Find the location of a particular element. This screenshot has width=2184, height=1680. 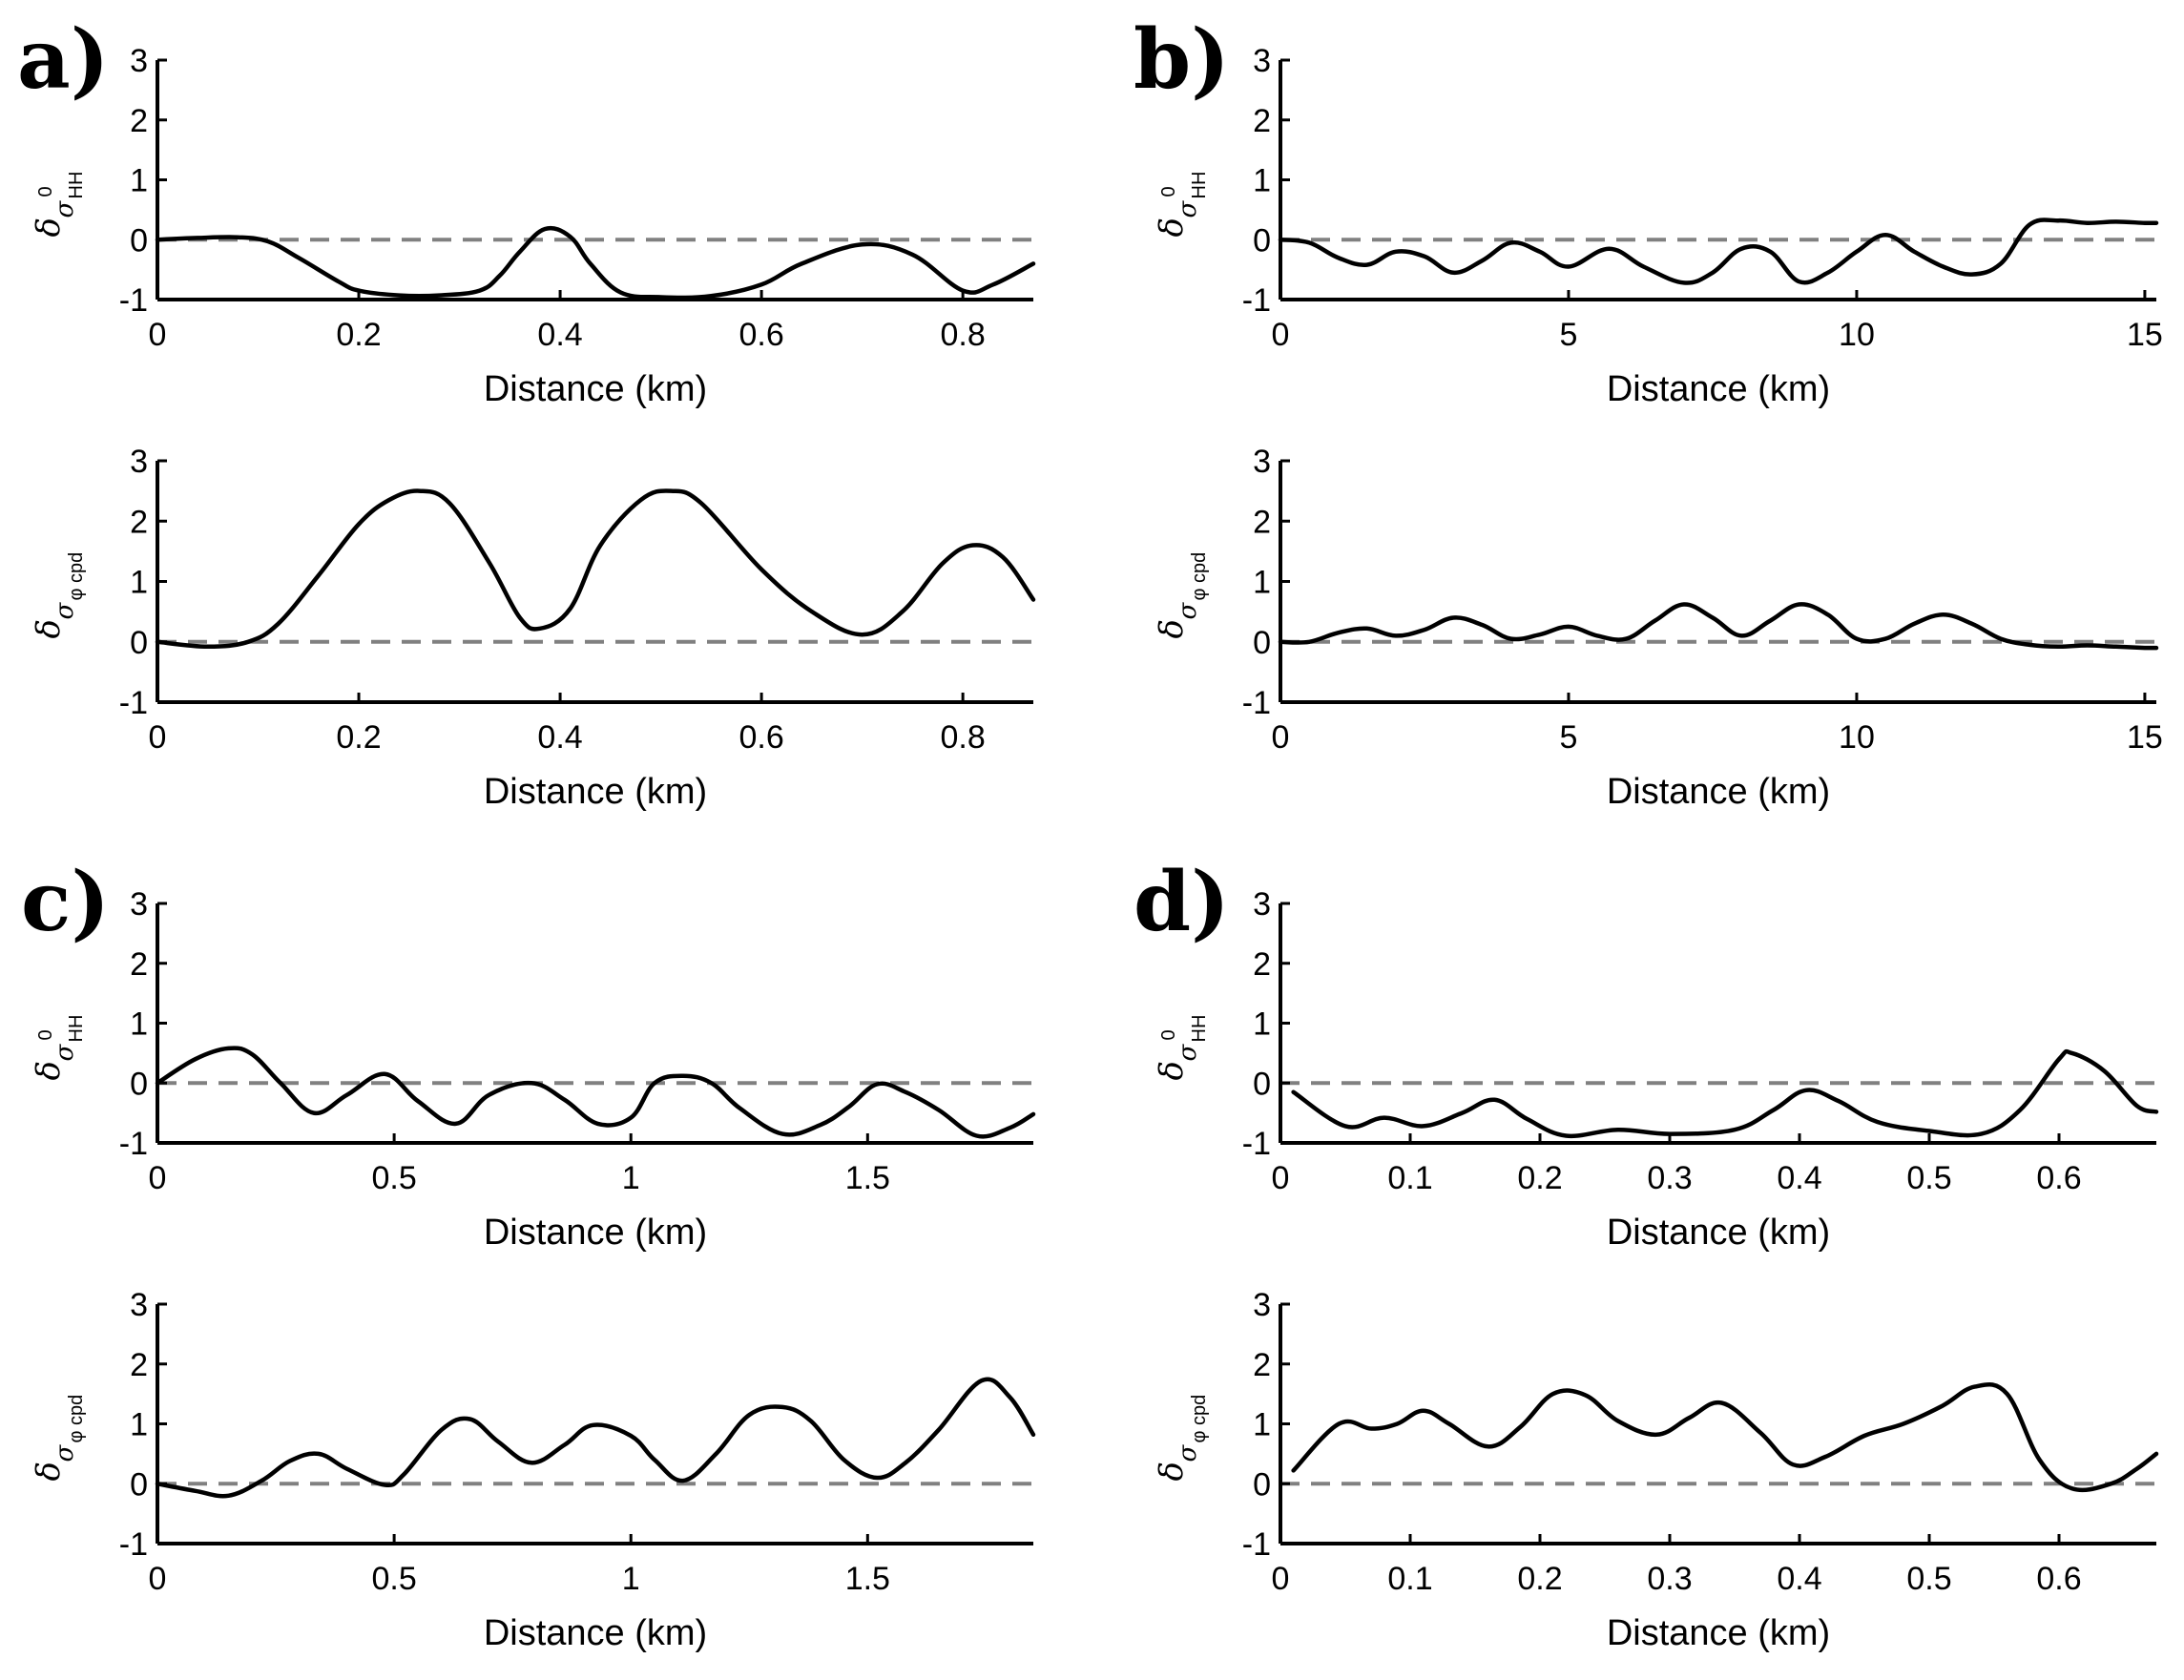

x-tick-label: 5 is located at coordinates (1569, 737).